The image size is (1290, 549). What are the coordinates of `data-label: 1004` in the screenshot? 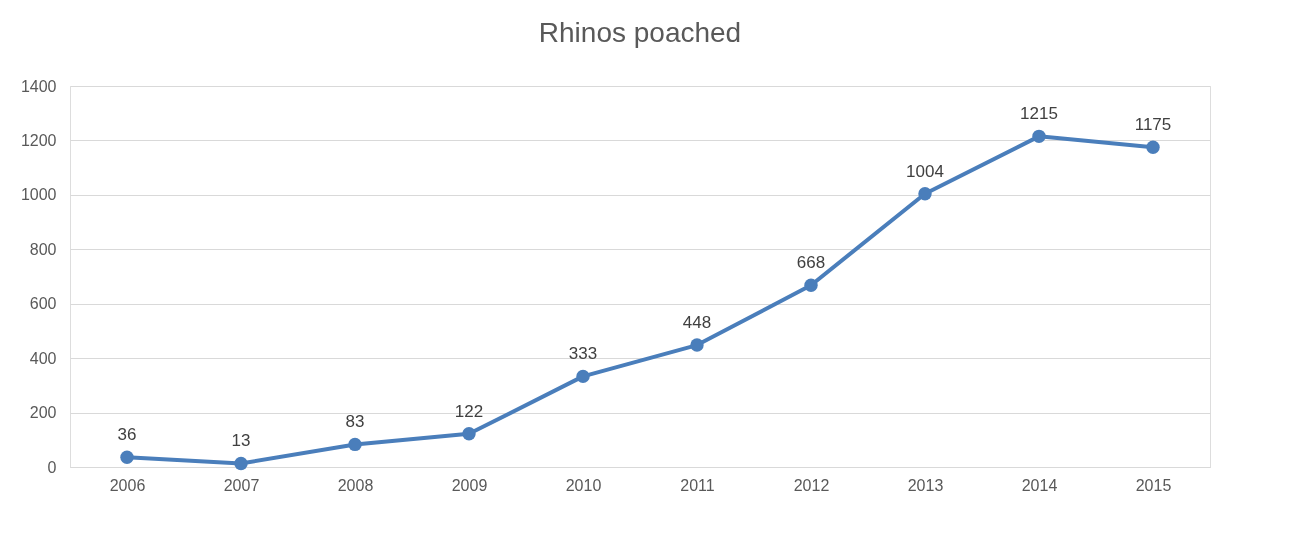 It's located at (925, 171).